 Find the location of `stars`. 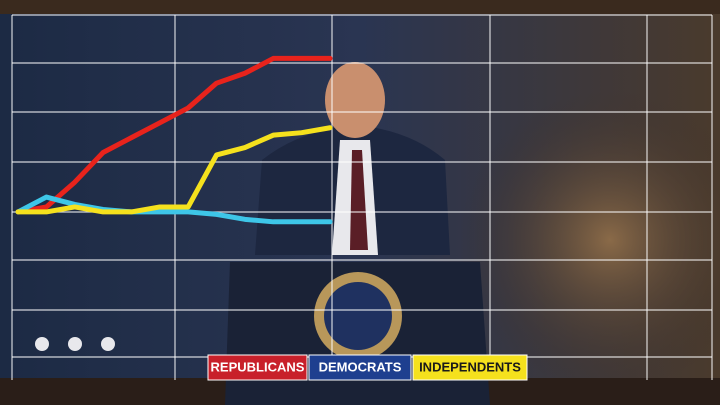

stars is located at coordinates (75, 344).